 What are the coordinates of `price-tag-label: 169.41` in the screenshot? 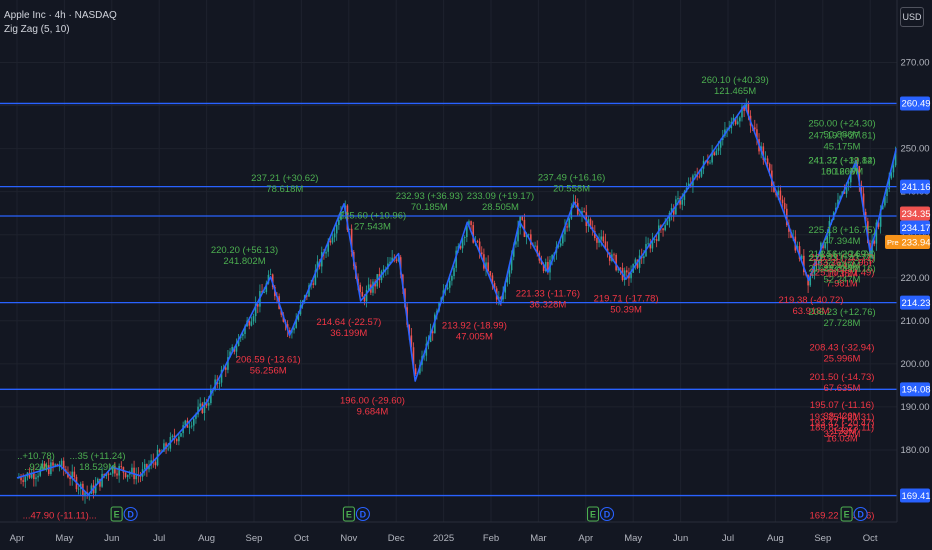 It's located at (915, 496).